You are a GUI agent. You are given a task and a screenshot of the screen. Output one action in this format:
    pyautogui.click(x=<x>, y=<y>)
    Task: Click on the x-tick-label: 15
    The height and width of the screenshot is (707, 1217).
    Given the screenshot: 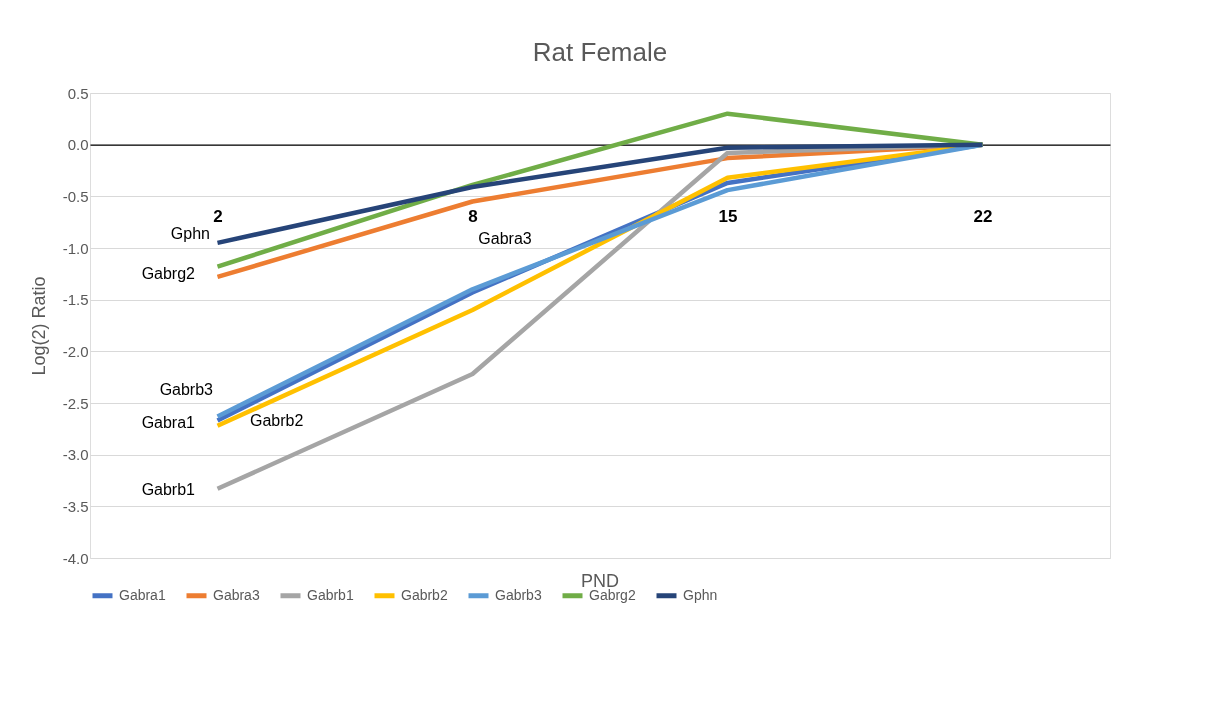 What is the action you would take?
    pyautogui.click(x=728, y=217)
    